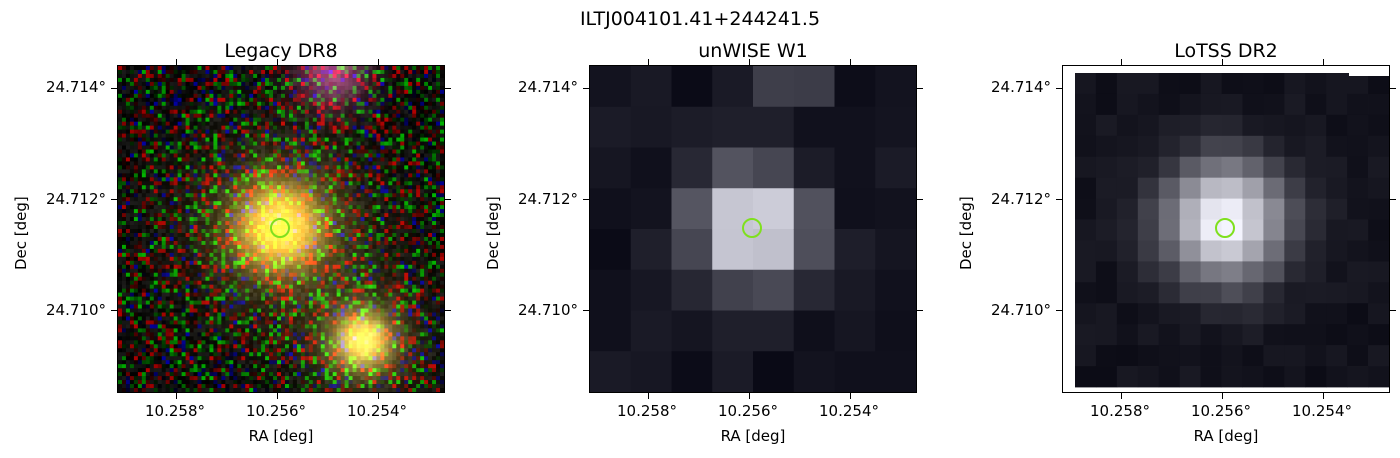 The image size is (1400, 458). I want to click on legacy-title: Legacy DR8, so click(281, 51).